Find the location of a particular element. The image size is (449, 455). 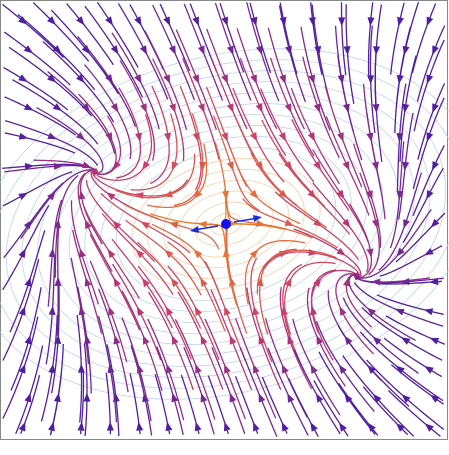

contour is located at coordinates (226, 224).